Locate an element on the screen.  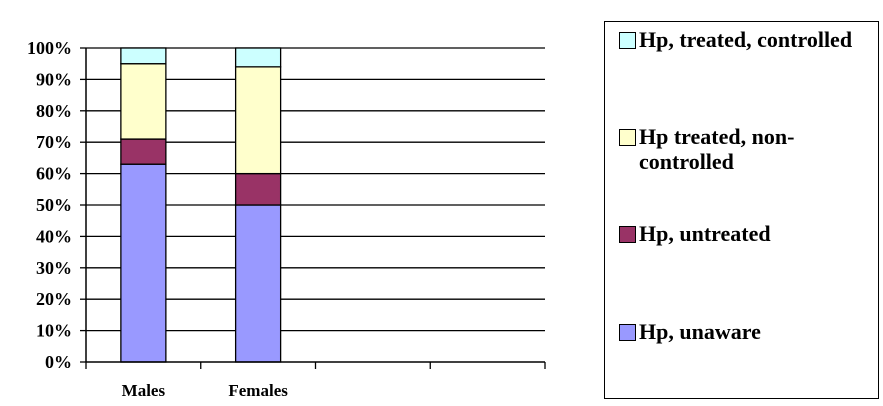
y-tick-label: 0% is located at coordinates (58, 362).